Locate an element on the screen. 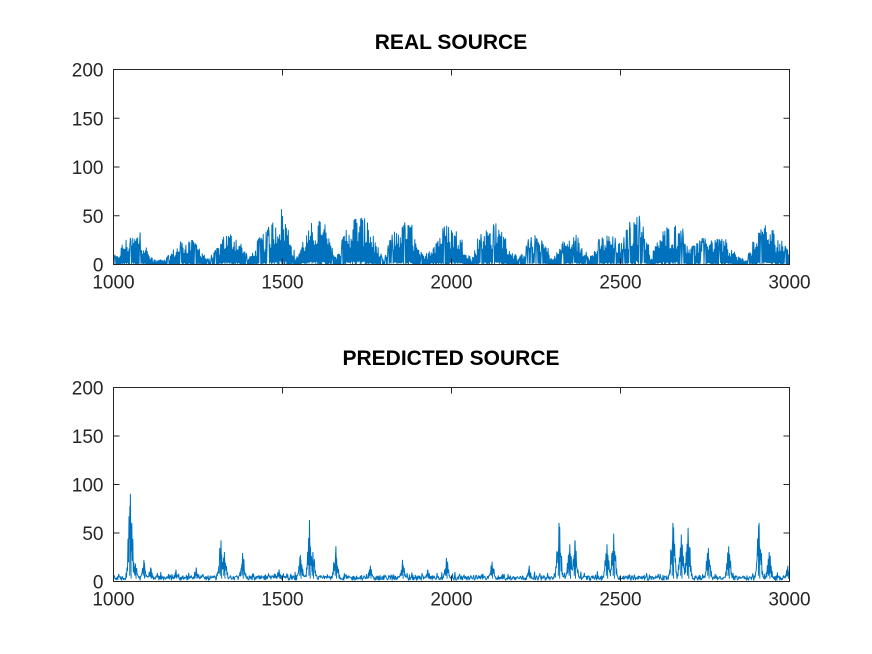  predicted-source-series is located at coordinates (451, 537).